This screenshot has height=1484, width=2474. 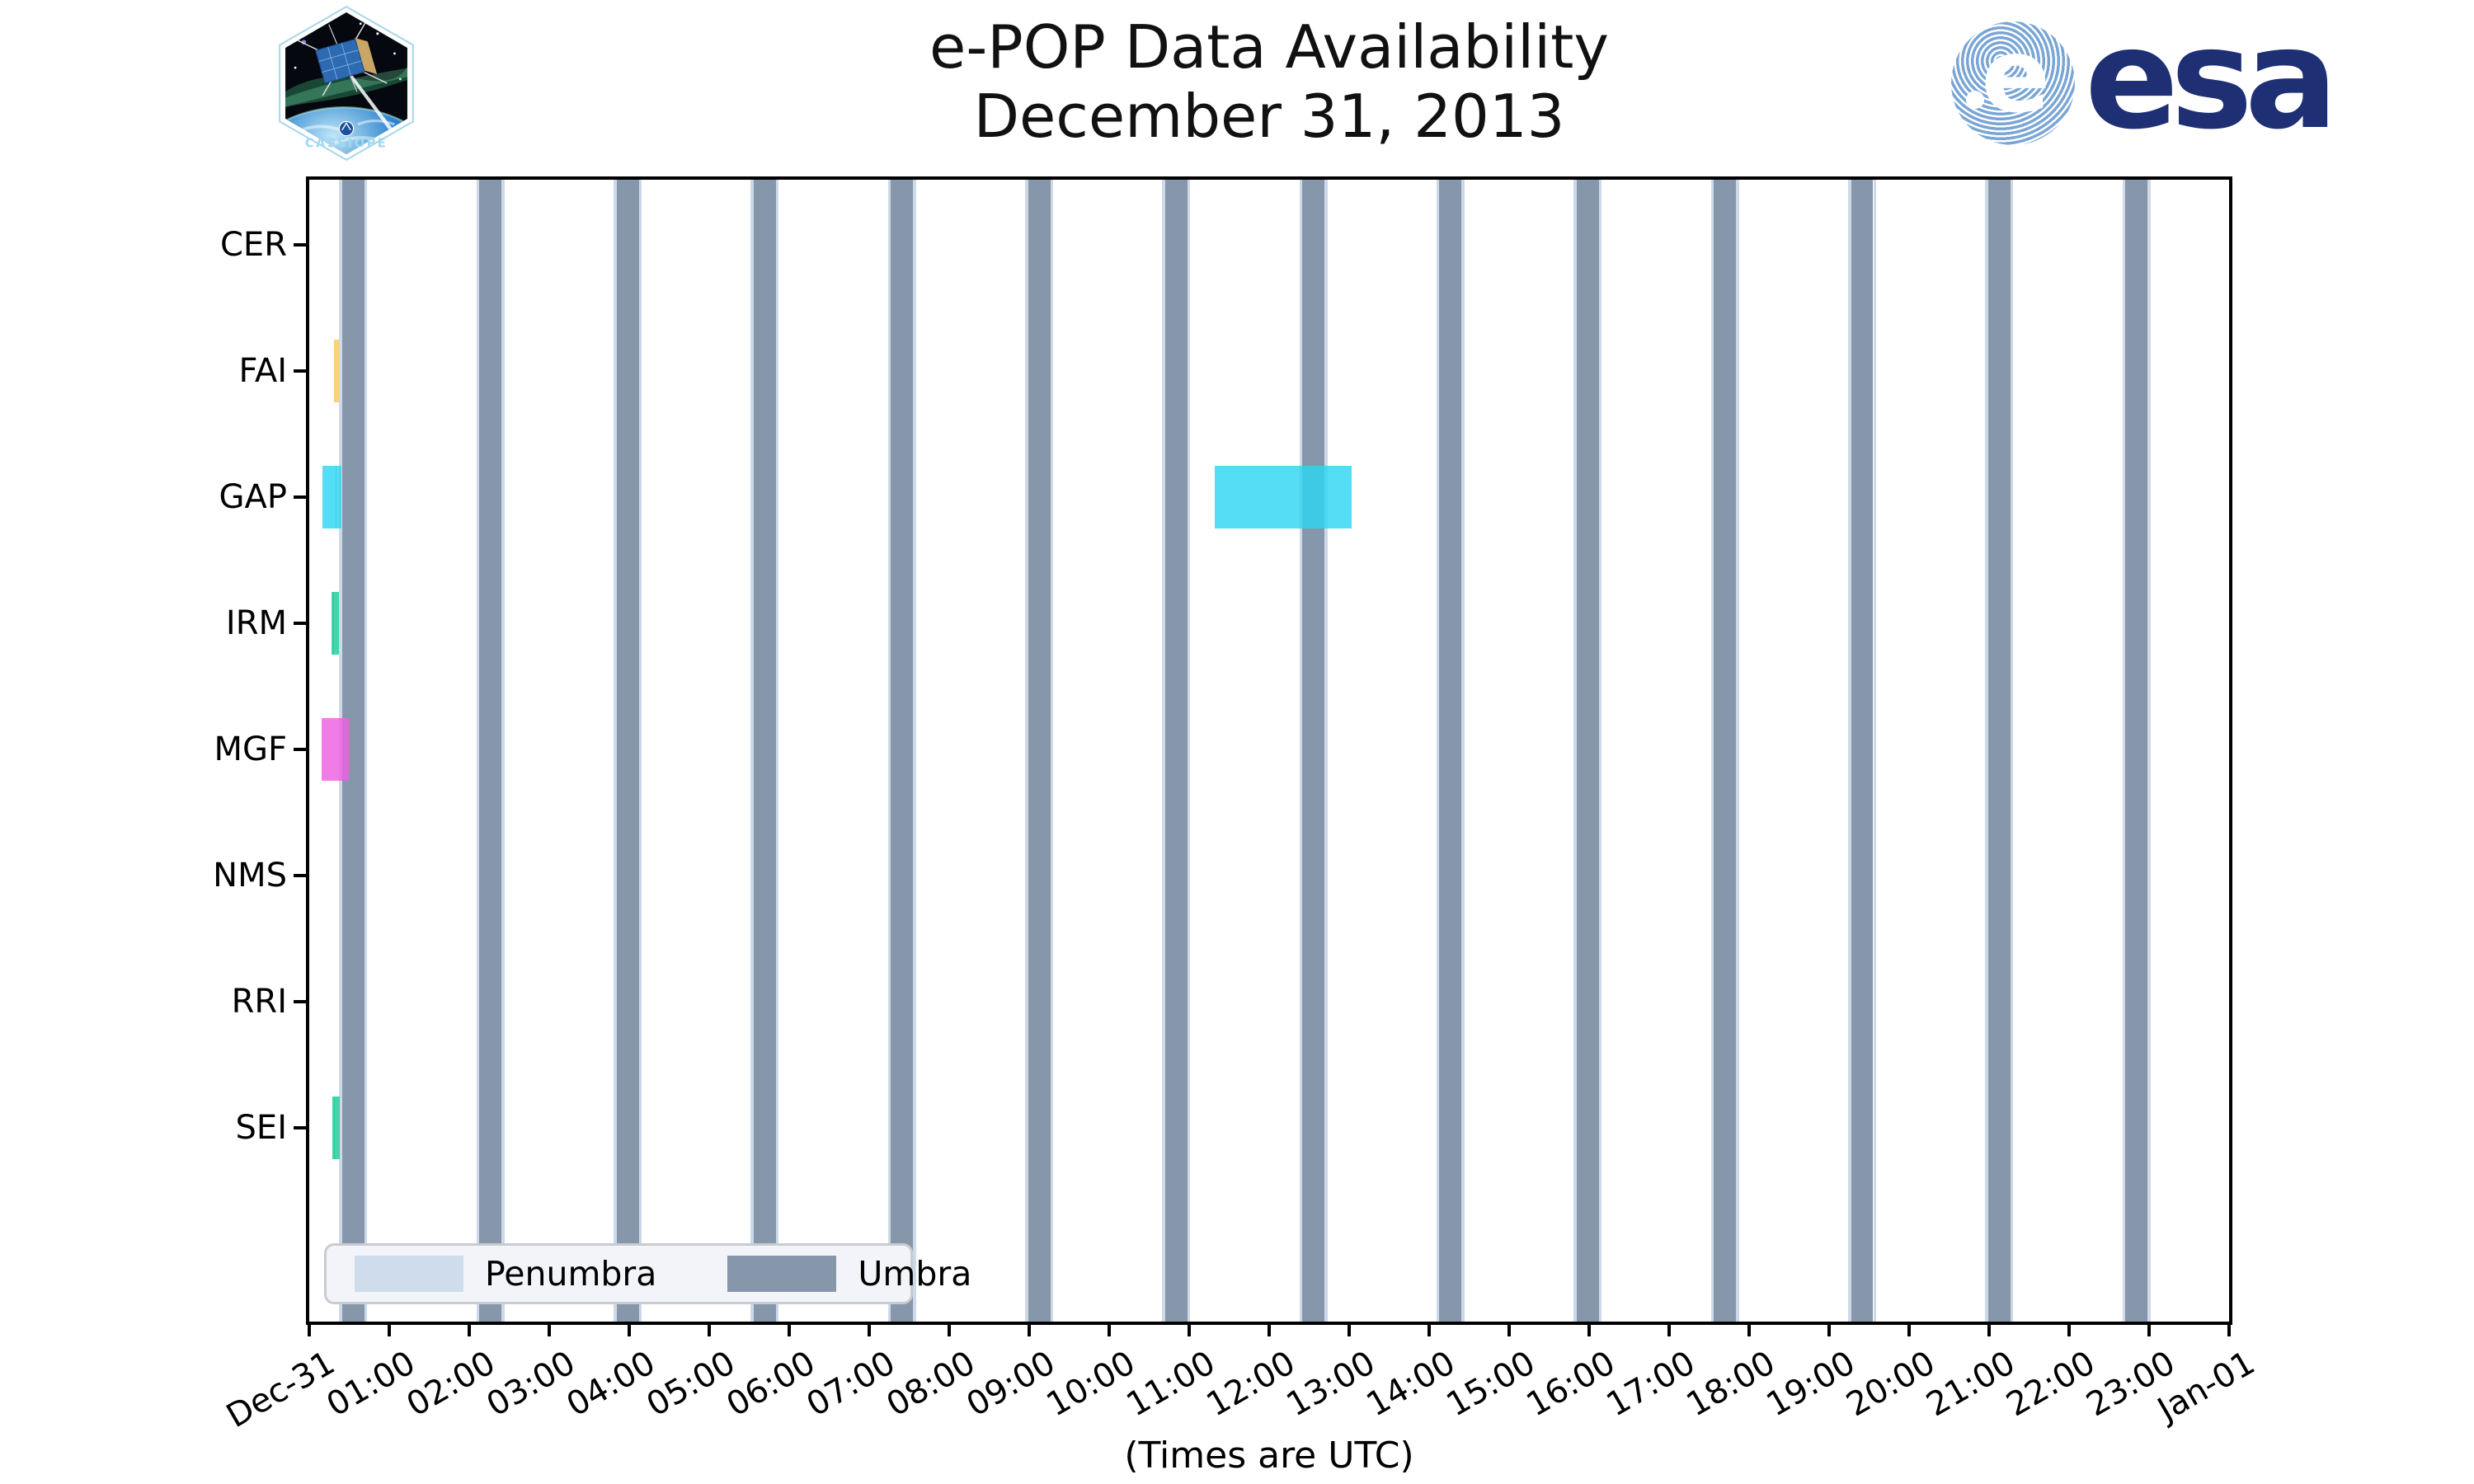 I want to click on y-tick-label-nms: NMS, so click(x=250, y=876).